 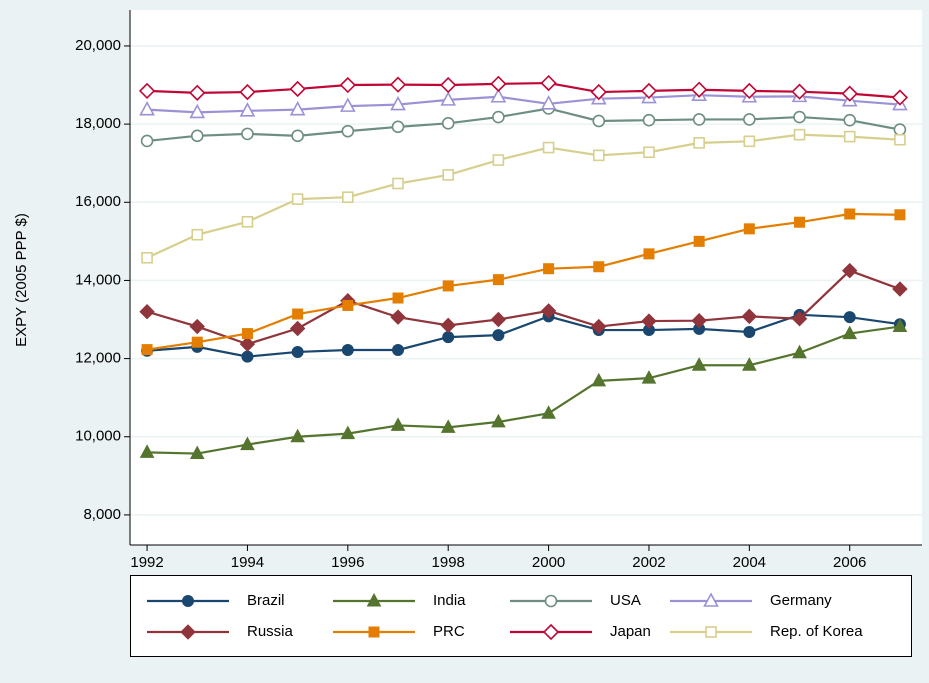 I want to click on y-tick-label: 12,000, so click(x=98, y=358).